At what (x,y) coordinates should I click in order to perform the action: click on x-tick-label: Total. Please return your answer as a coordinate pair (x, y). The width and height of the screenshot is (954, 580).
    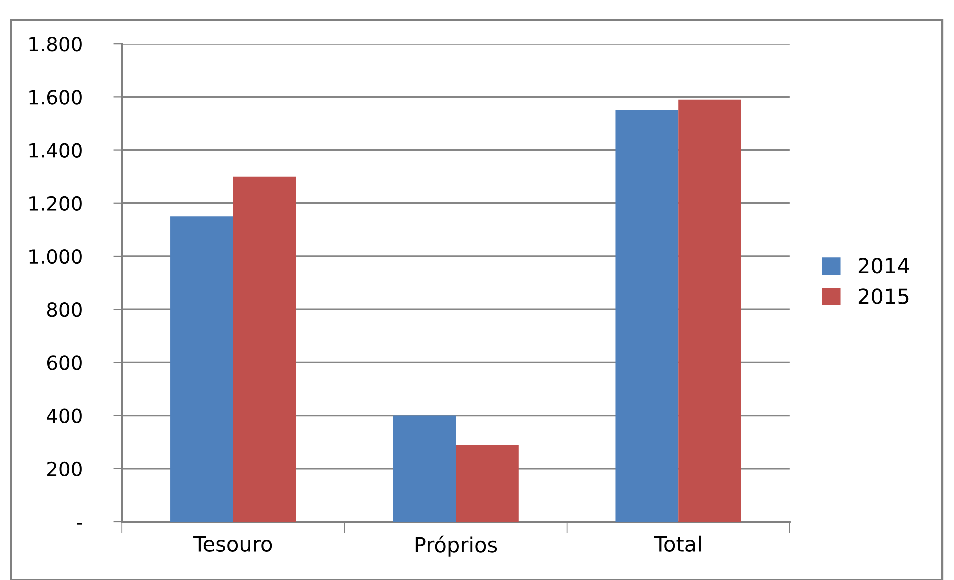
    Looking at the image, I should click on (677, 544).